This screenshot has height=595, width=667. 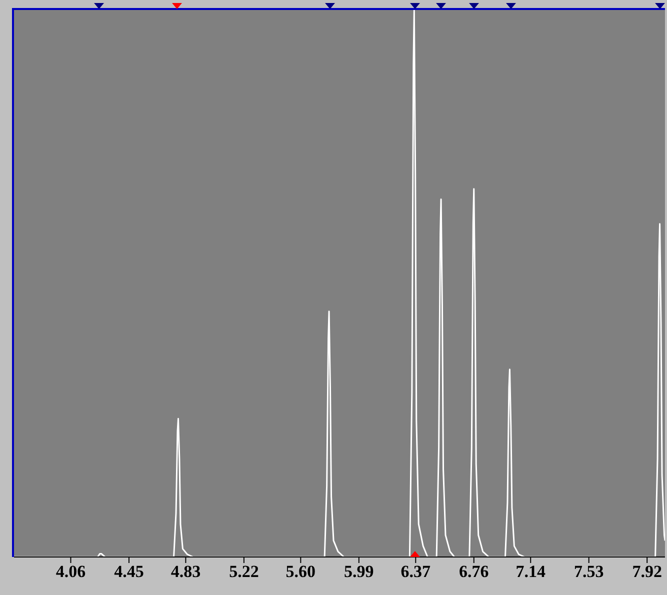 I want to click on x-tick-label: 7.53, so click(x=589, y=572).